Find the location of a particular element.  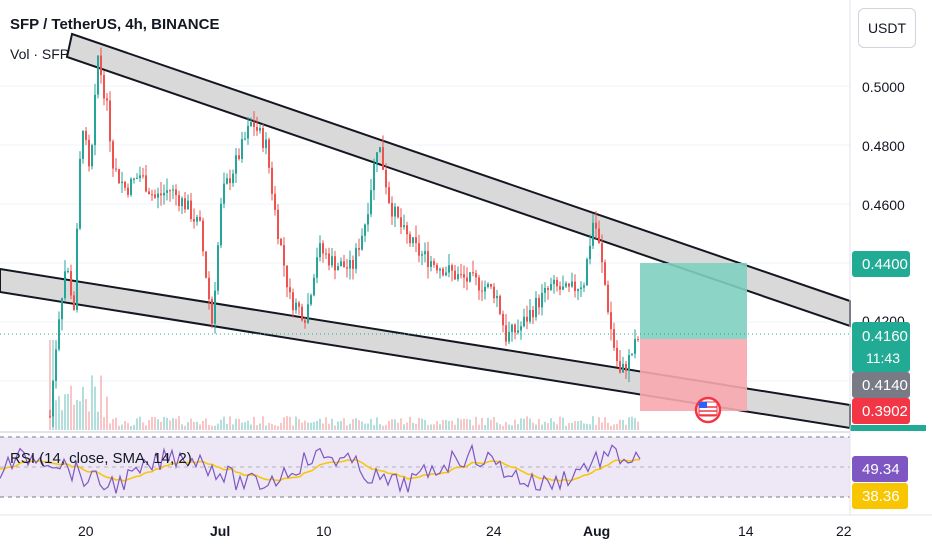

us-flag-icon is located at coordinates (708, 410).